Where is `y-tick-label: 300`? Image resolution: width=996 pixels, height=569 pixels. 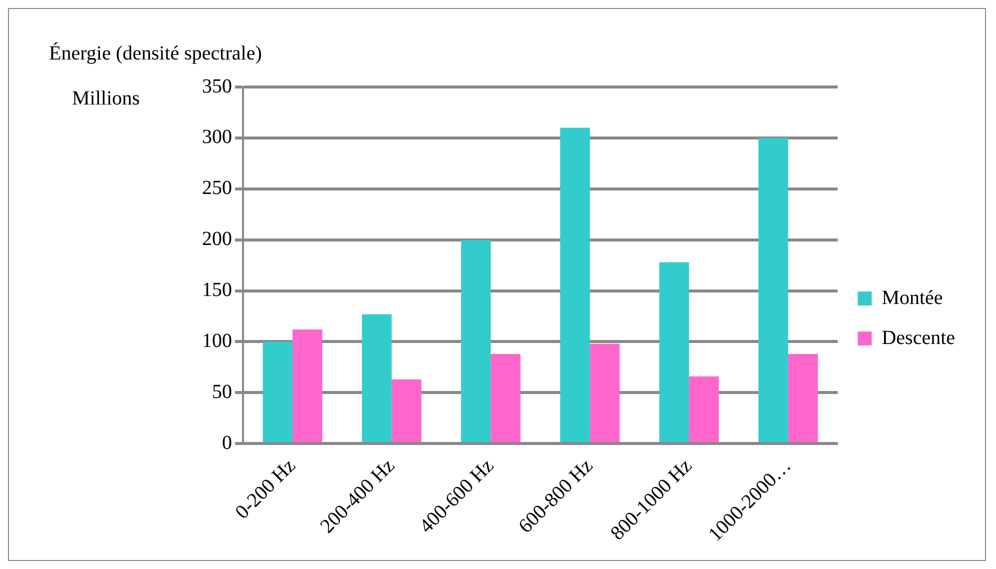 y-tick-label: 300 is located at coordinates (217, 137).